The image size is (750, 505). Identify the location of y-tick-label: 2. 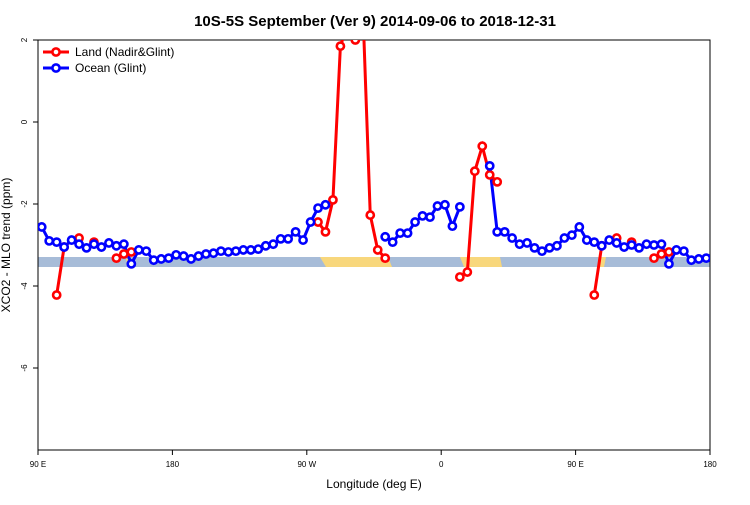
(24, 39).